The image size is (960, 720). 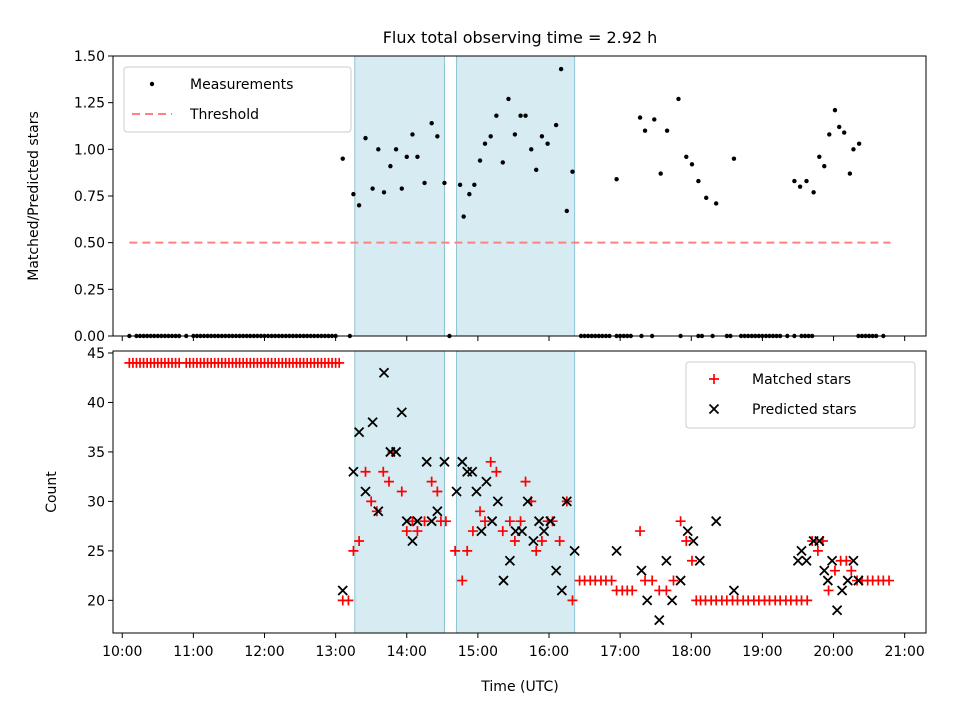 I want to click on legend-box, so click(x=800, y=395).